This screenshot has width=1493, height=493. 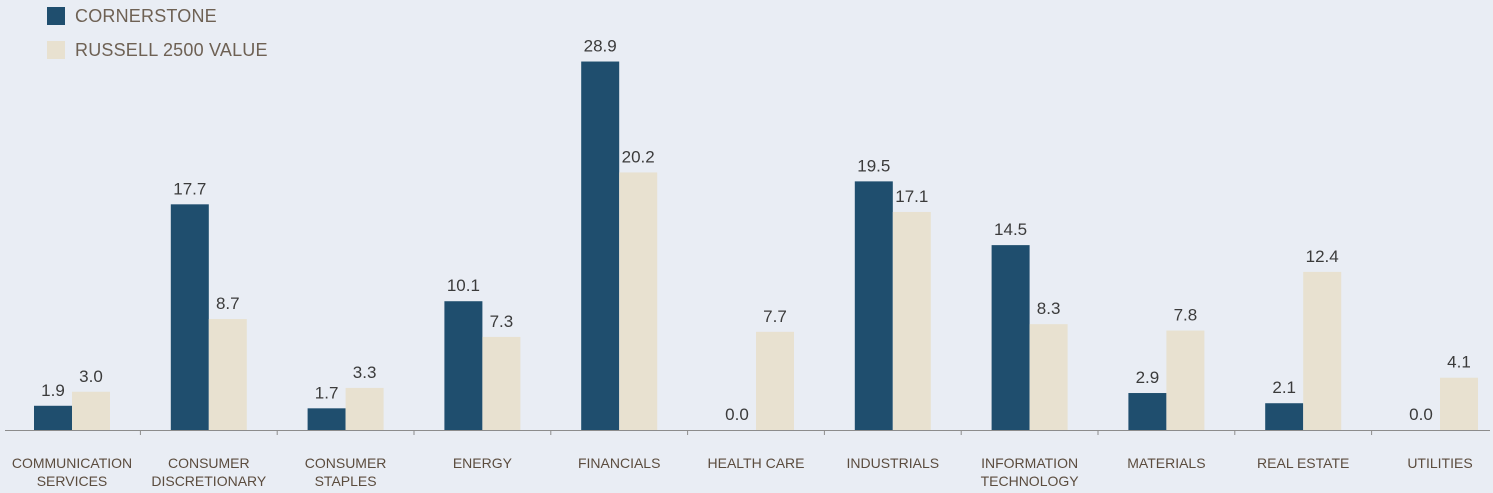 What do you see at coordinates (1322, 256) in the screenshot?
I see `data-label-russell-2500-value: 12.4` at bounding box center [1322, 256].